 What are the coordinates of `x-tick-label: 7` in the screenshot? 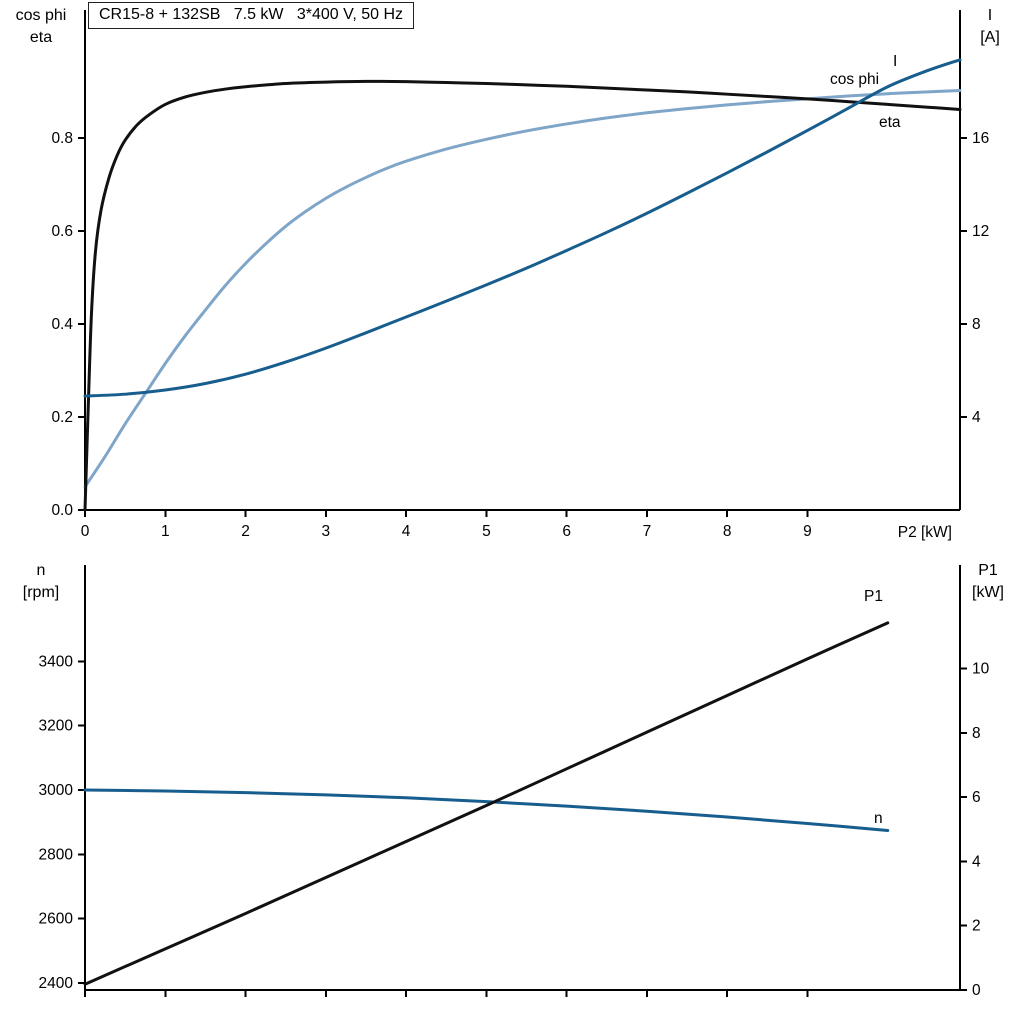 It's located at (647, 531).